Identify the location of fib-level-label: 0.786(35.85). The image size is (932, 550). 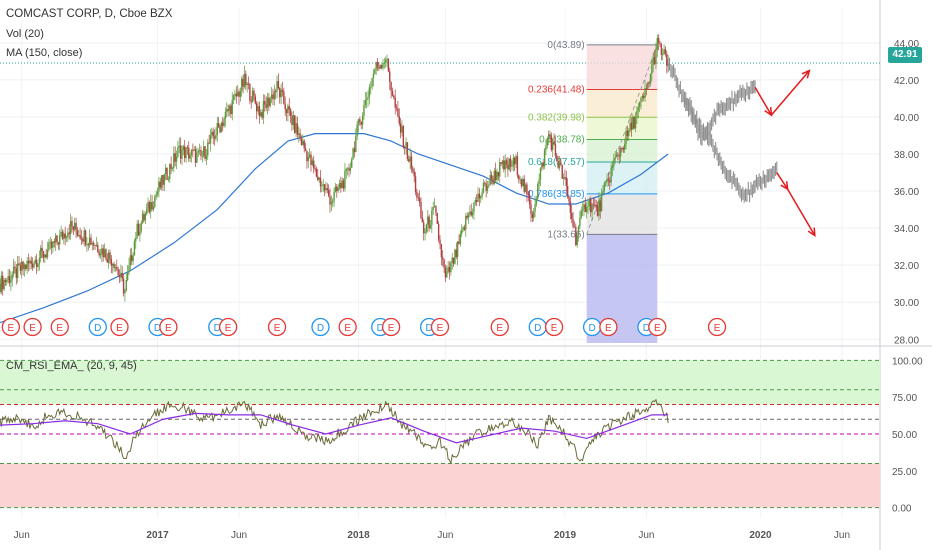
(556, 194).